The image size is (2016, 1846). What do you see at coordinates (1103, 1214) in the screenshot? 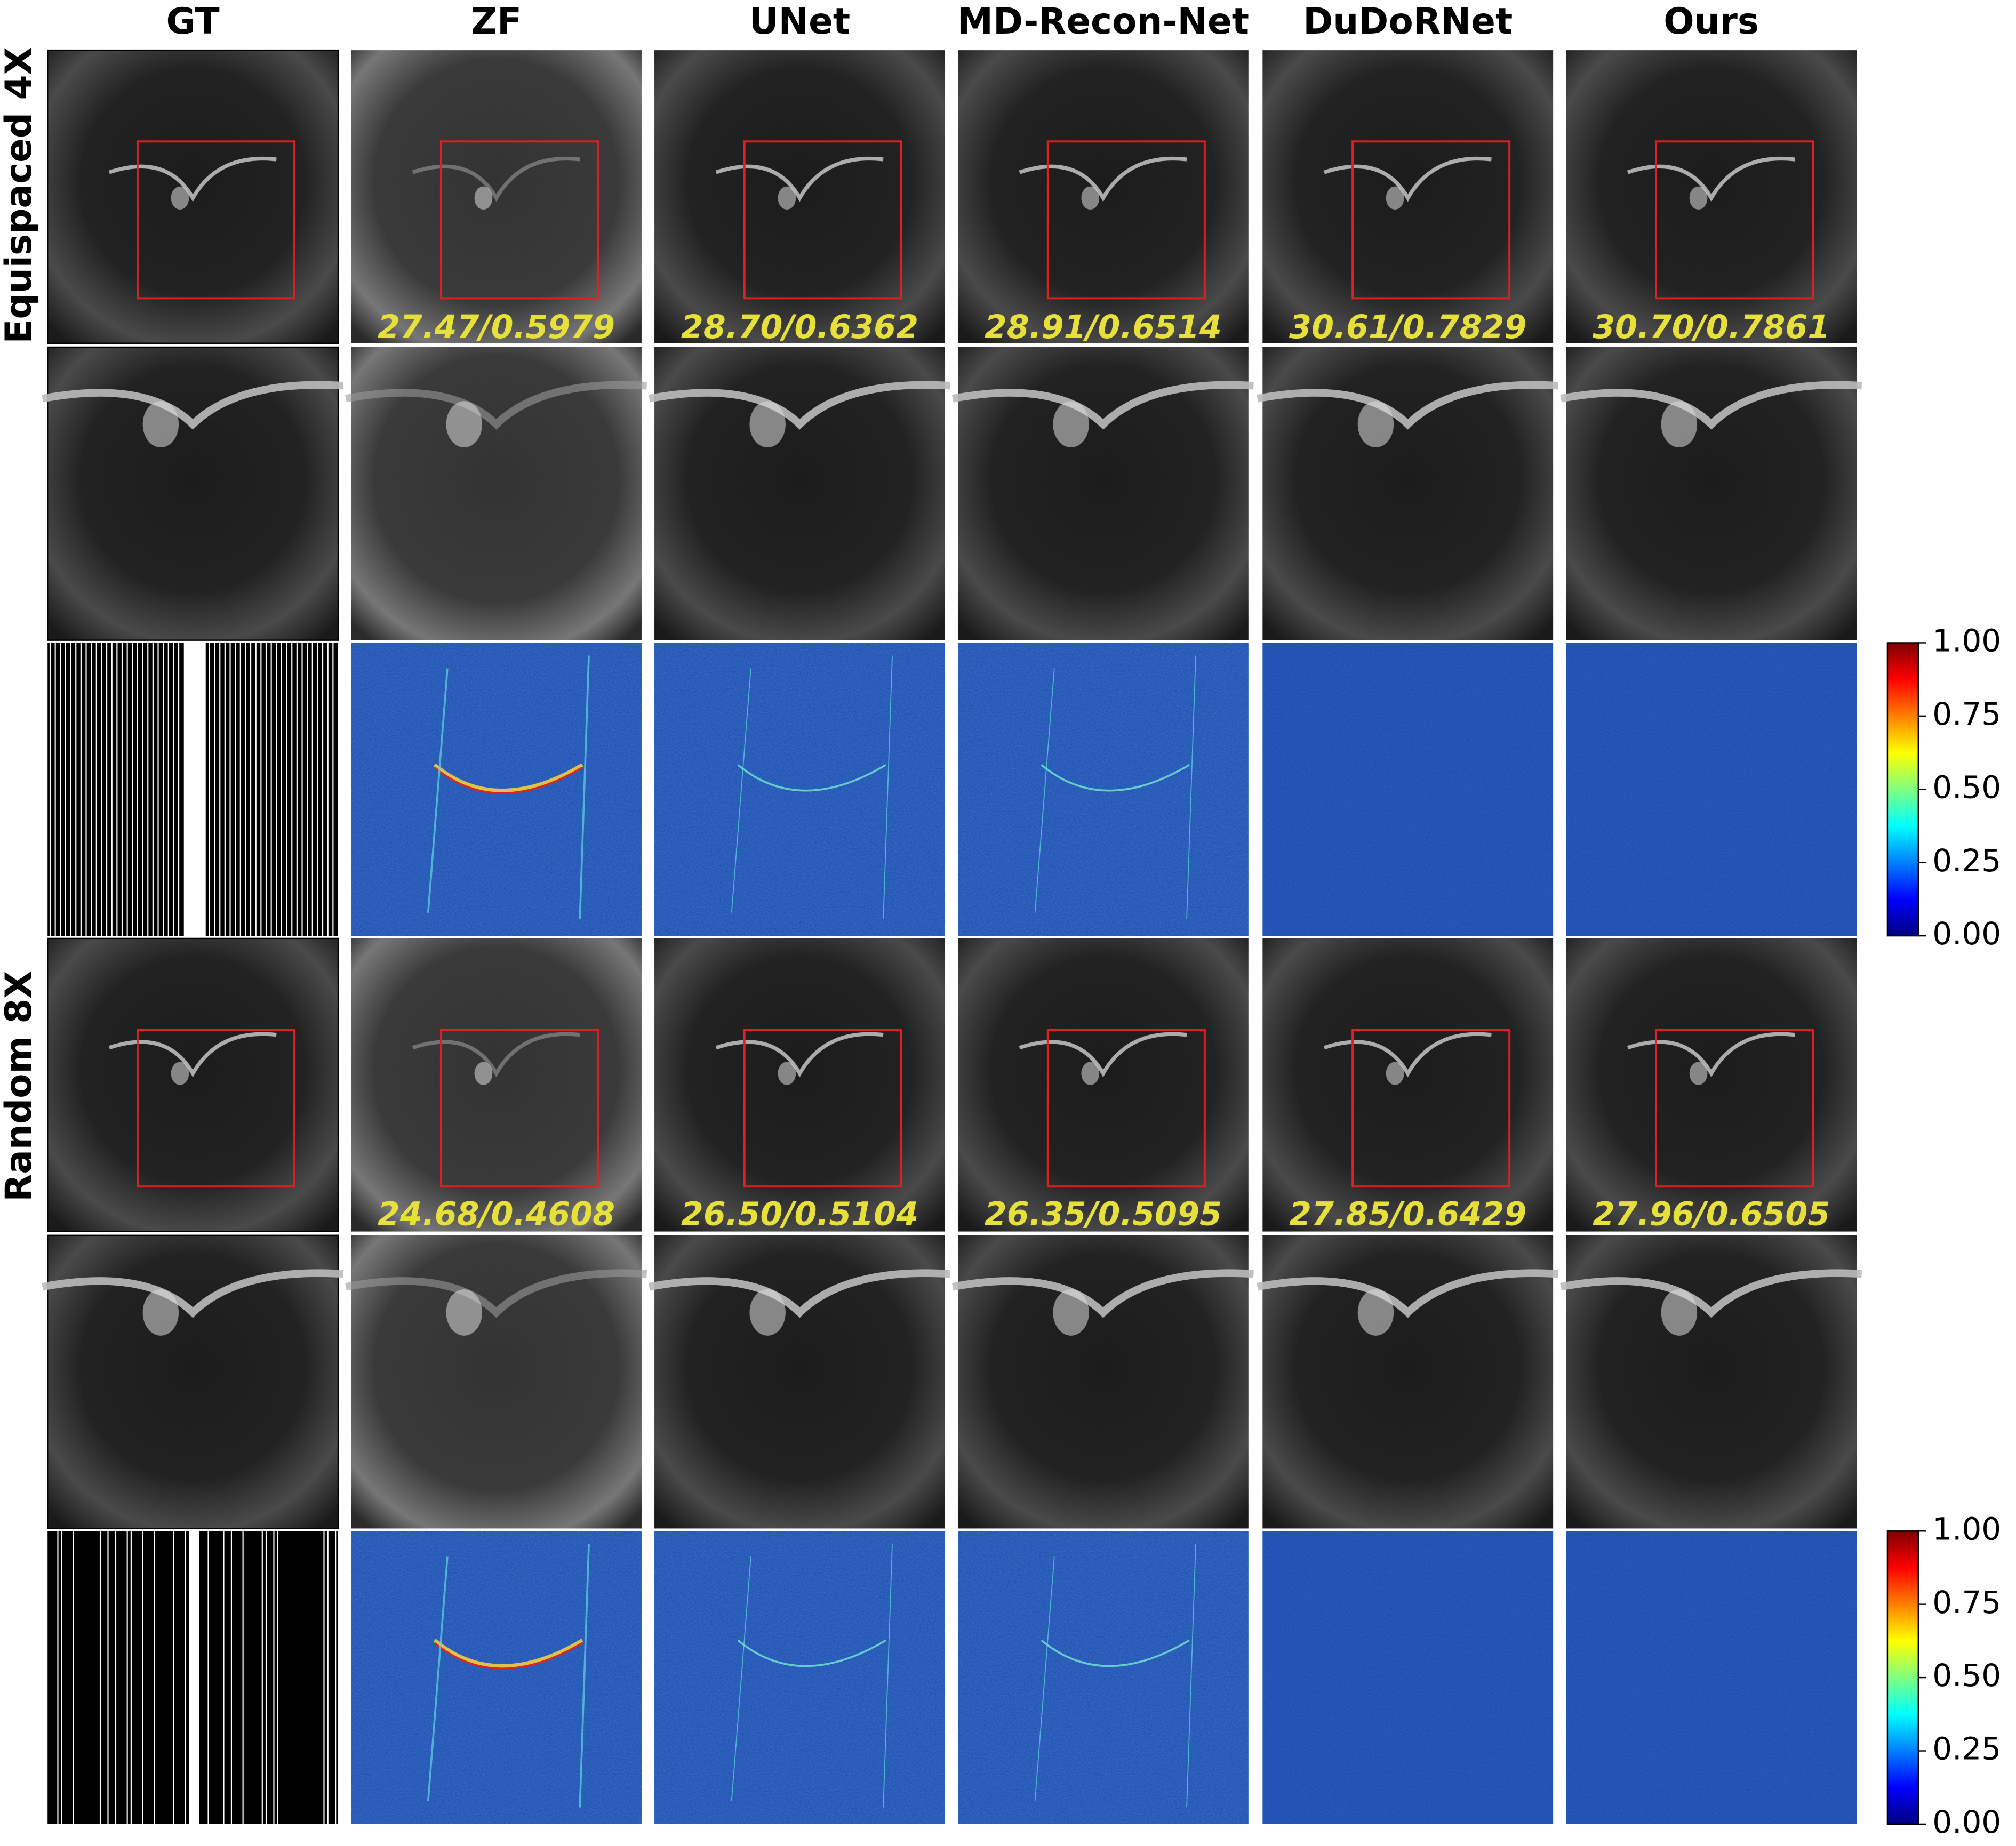
I see `metric-label: 26.35/0.5095` at bounding box center [1103, 1214].